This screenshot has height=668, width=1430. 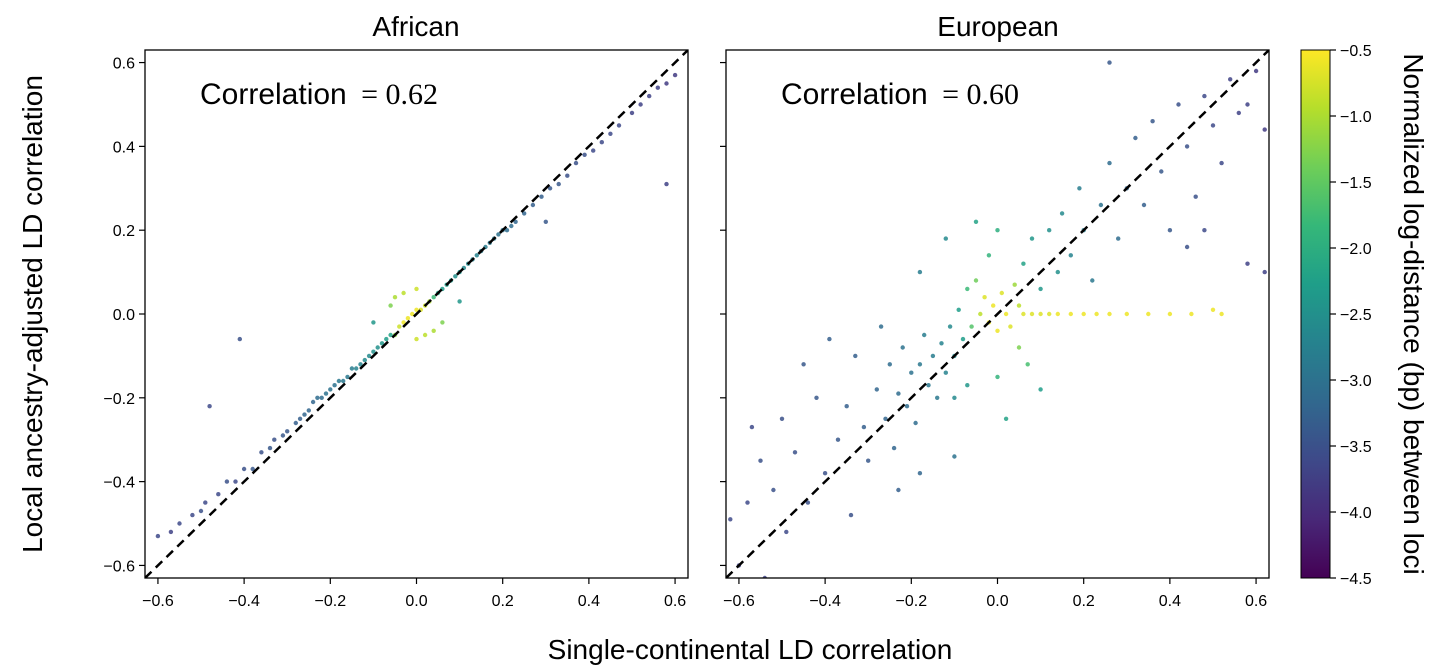 What do you see at coordinates (854, 94) in the screenshot?
I see `annotation-label: Correlation` at bounding box center [854, 94].